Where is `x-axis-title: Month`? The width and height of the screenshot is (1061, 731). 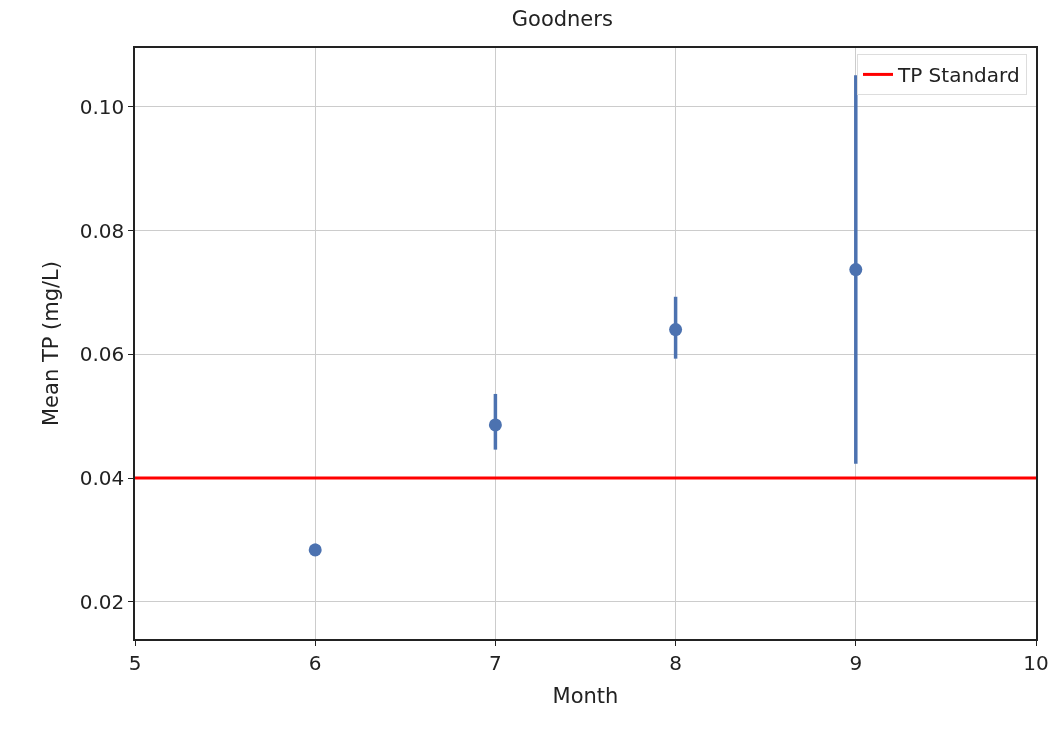 x-axis-title: Month is located at coordinates (585, 696).